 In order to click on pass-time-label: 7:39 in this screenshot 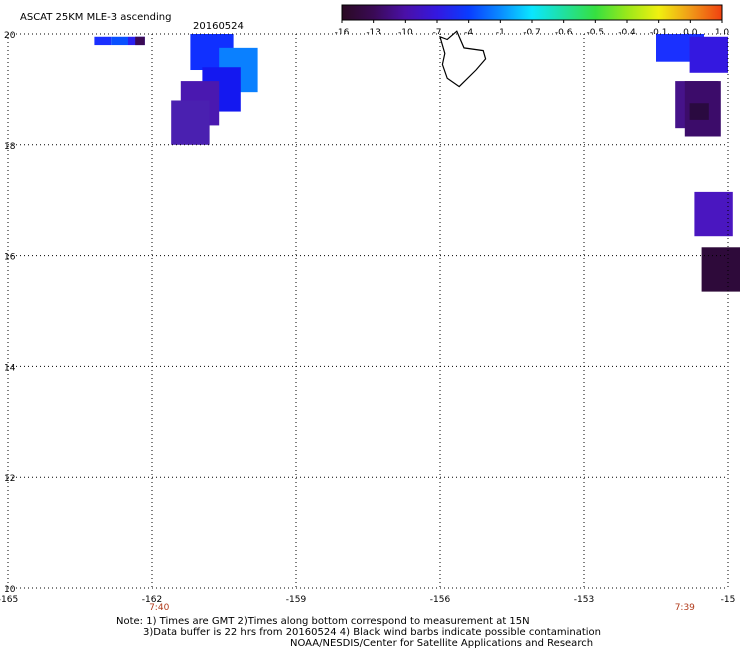, I will do `click(685, 608)`.